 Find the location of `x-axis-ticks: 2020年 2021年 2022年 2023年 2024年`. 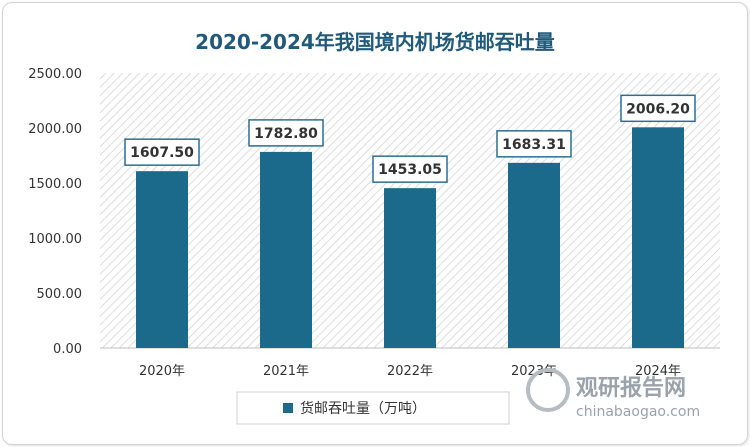

x-axis-ticks: 2020年 2021年 2022年 2023年 2024年 is located at coordinates (410, 371).